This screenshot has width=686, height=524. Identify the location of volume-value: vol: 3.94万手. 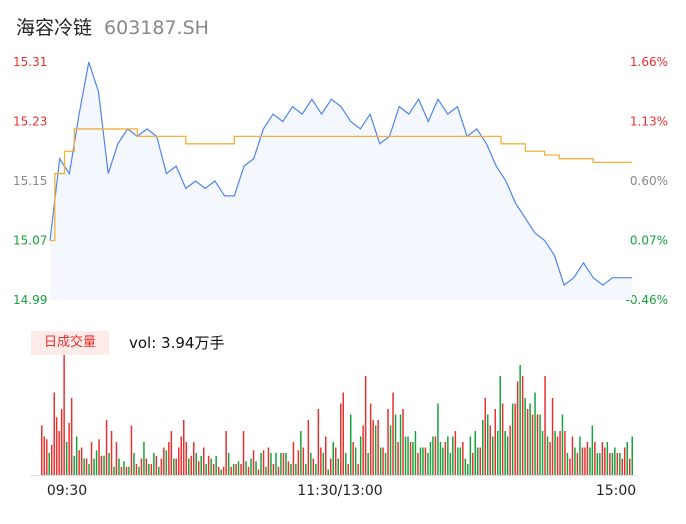
(177, 343).